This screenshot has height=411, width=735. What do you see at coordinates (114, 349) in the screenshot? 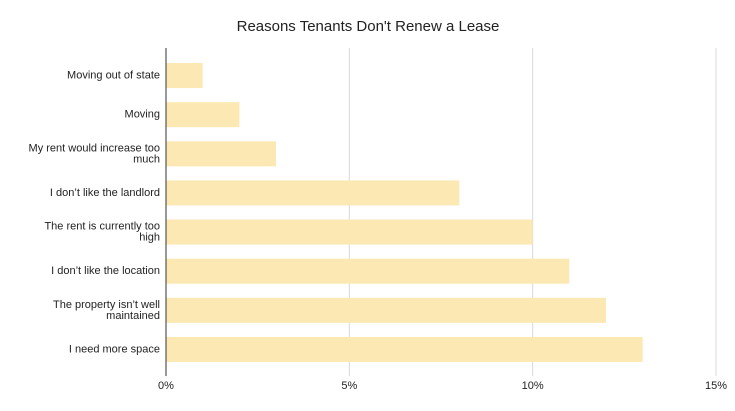
I see `y-tick-label: I need more space` at bounding box center [114, 349].